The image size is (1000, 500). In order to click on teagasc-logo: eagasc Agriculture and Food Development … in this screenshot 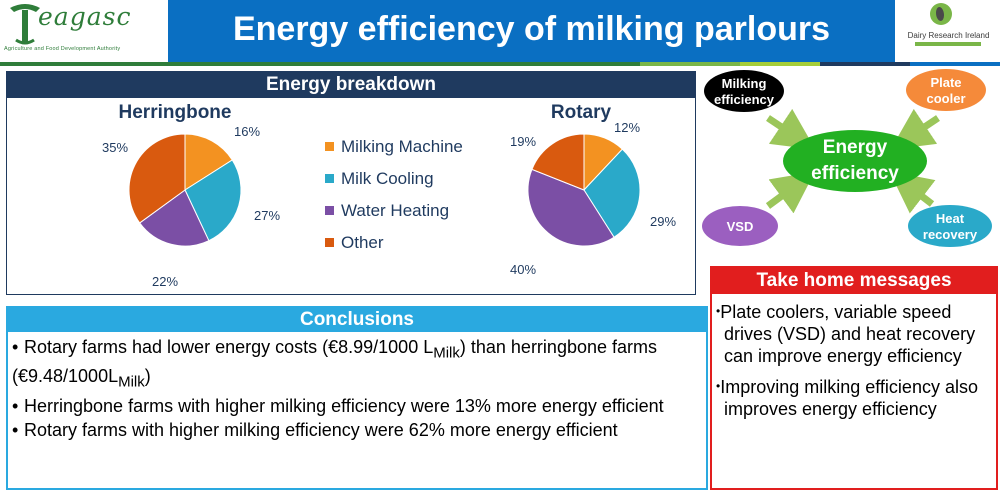, I will do `click(84, 31)`.